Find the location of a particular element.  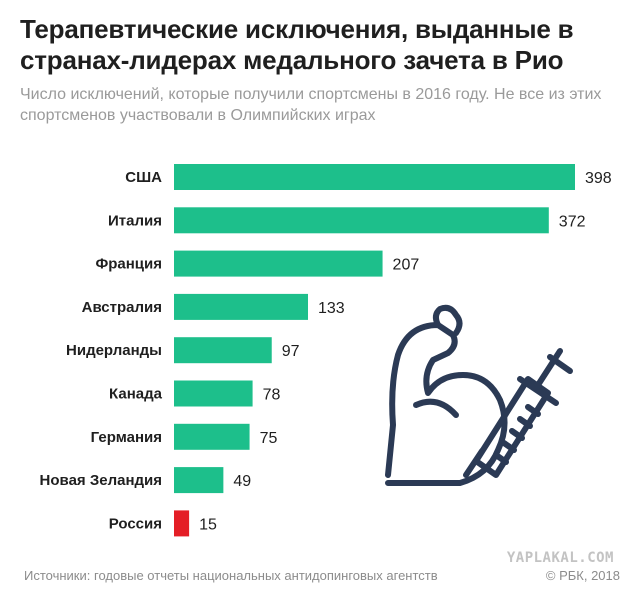

category-label: Канада is located at coordinates (136, 394).